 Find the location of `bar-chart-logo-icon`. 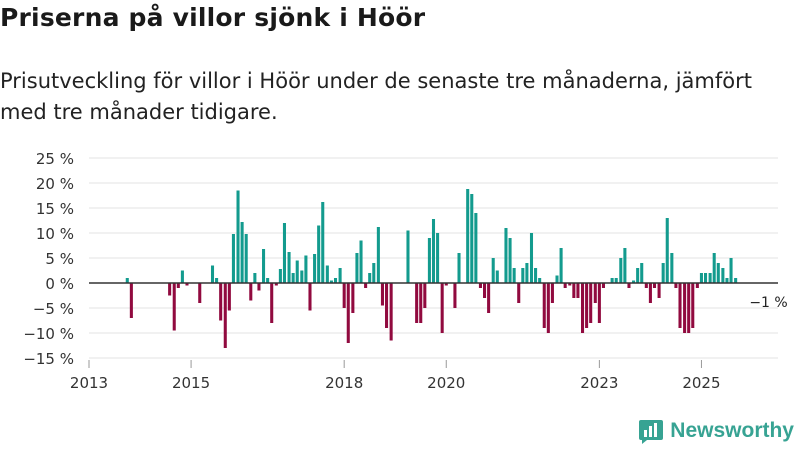

bar-chart-logo-icon is located at coordinates (651, 432).